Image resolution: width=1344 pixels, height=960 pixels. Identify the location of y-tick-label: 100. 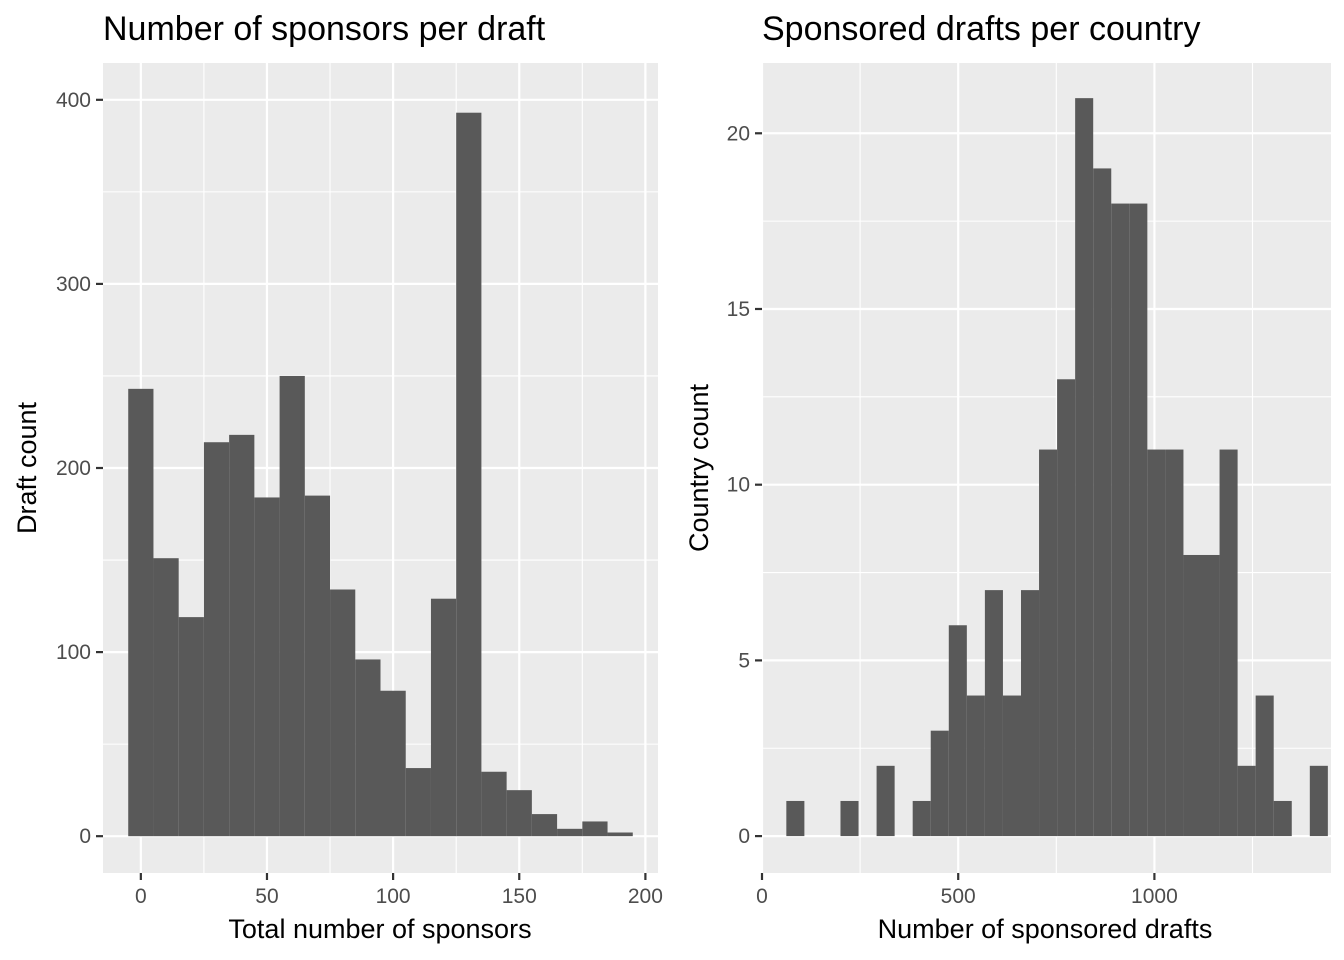
(73, 652).